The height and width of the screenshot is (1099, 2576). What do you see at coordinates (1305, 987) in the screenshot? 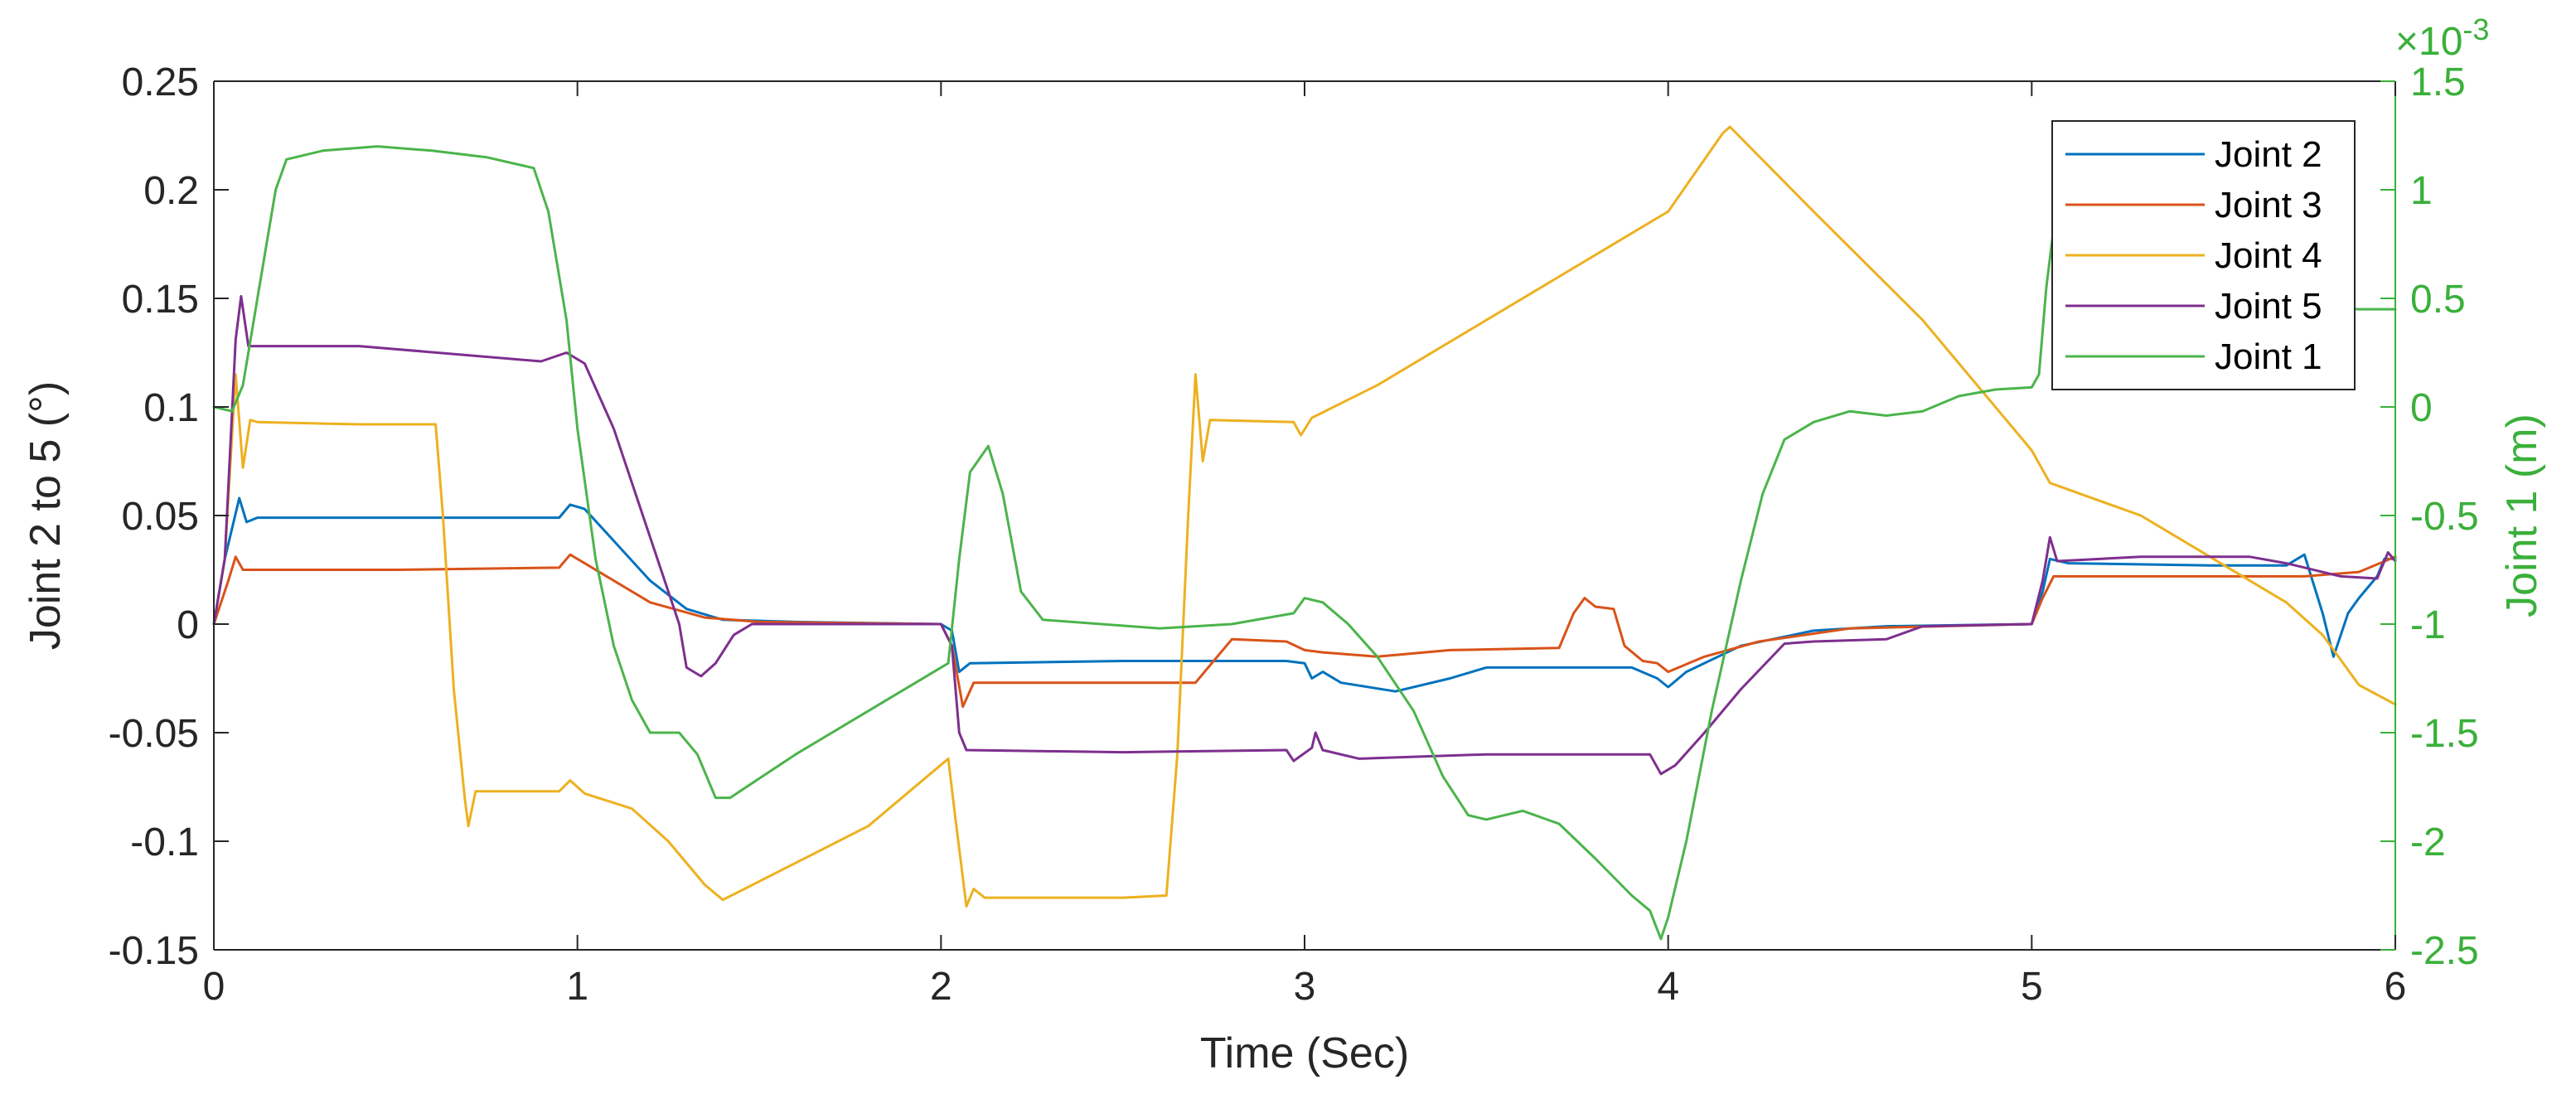
I see `x-tick-label: 3` at bounding box center [1305, 987].